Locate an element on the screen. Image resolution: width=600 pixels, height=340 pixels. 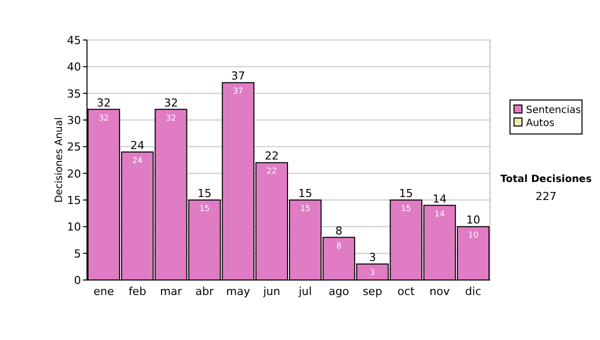
data-label: 8 is located at coordinates (338, 231).